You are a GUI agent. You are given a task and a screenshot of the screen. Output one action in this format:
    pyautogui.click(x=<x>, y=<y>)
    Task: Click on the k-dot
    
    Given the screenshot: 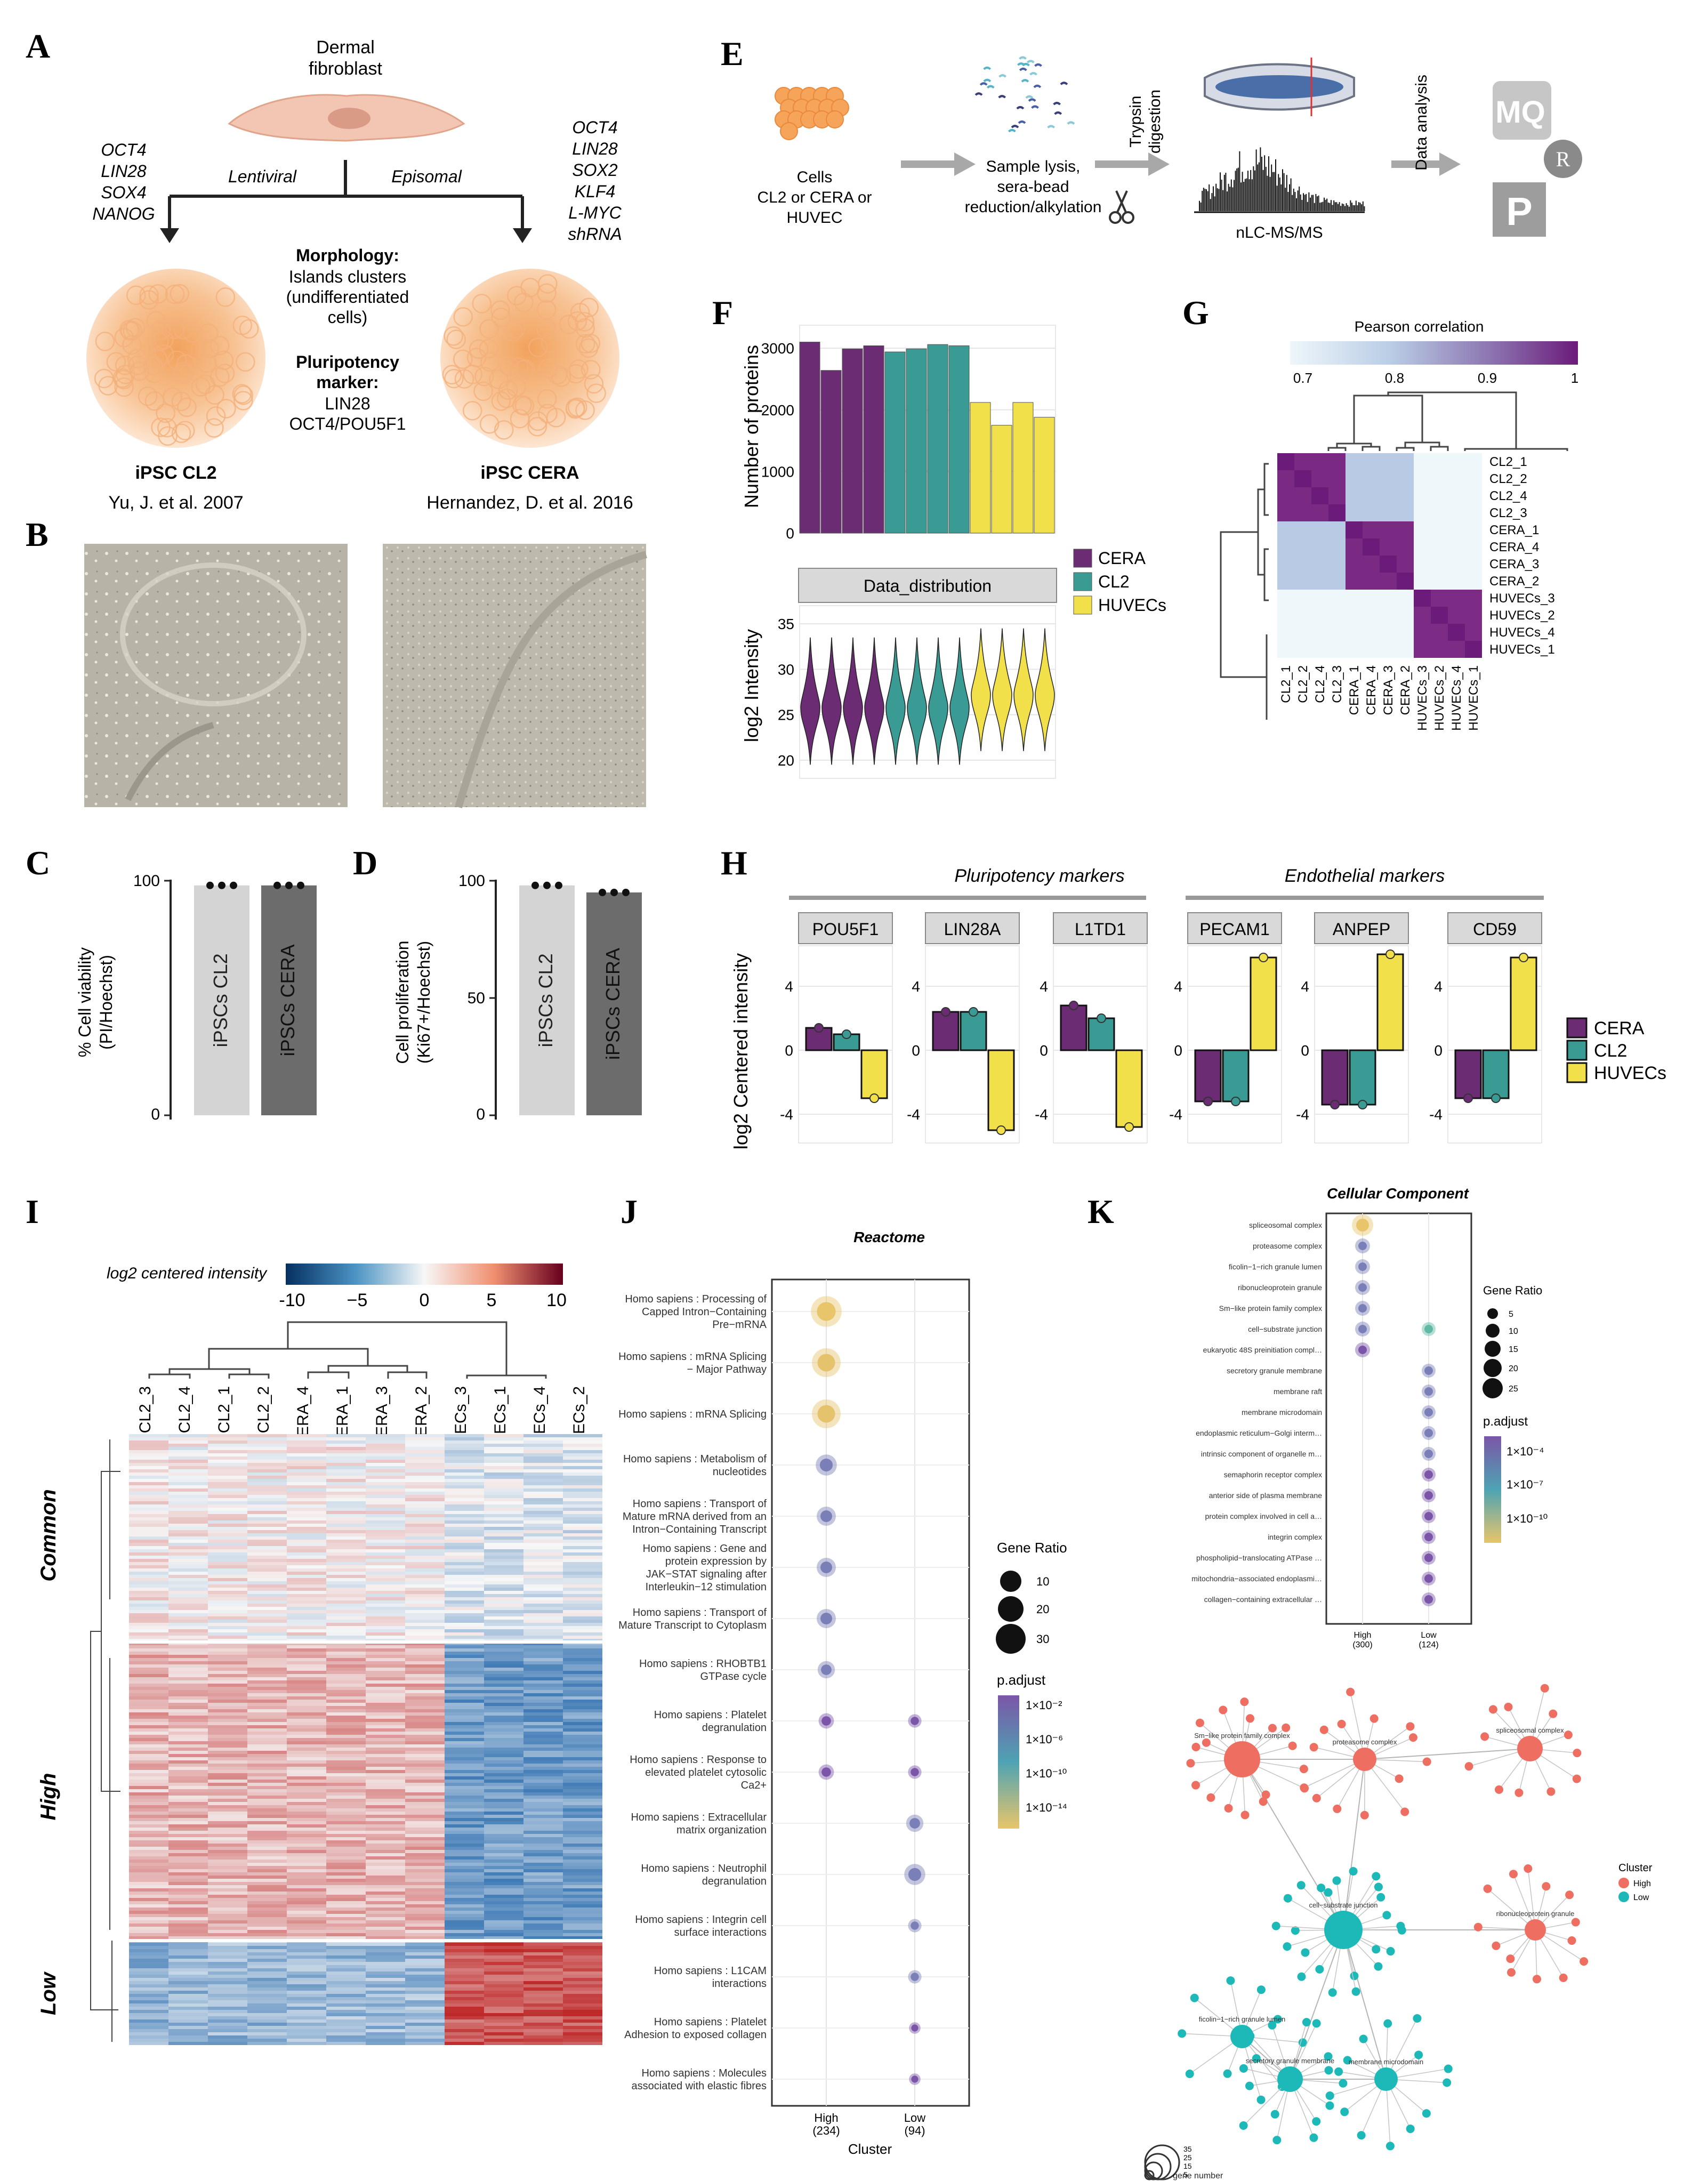 What is the action you would take?
    pyautogui.click(x=1362, y=1266)
    